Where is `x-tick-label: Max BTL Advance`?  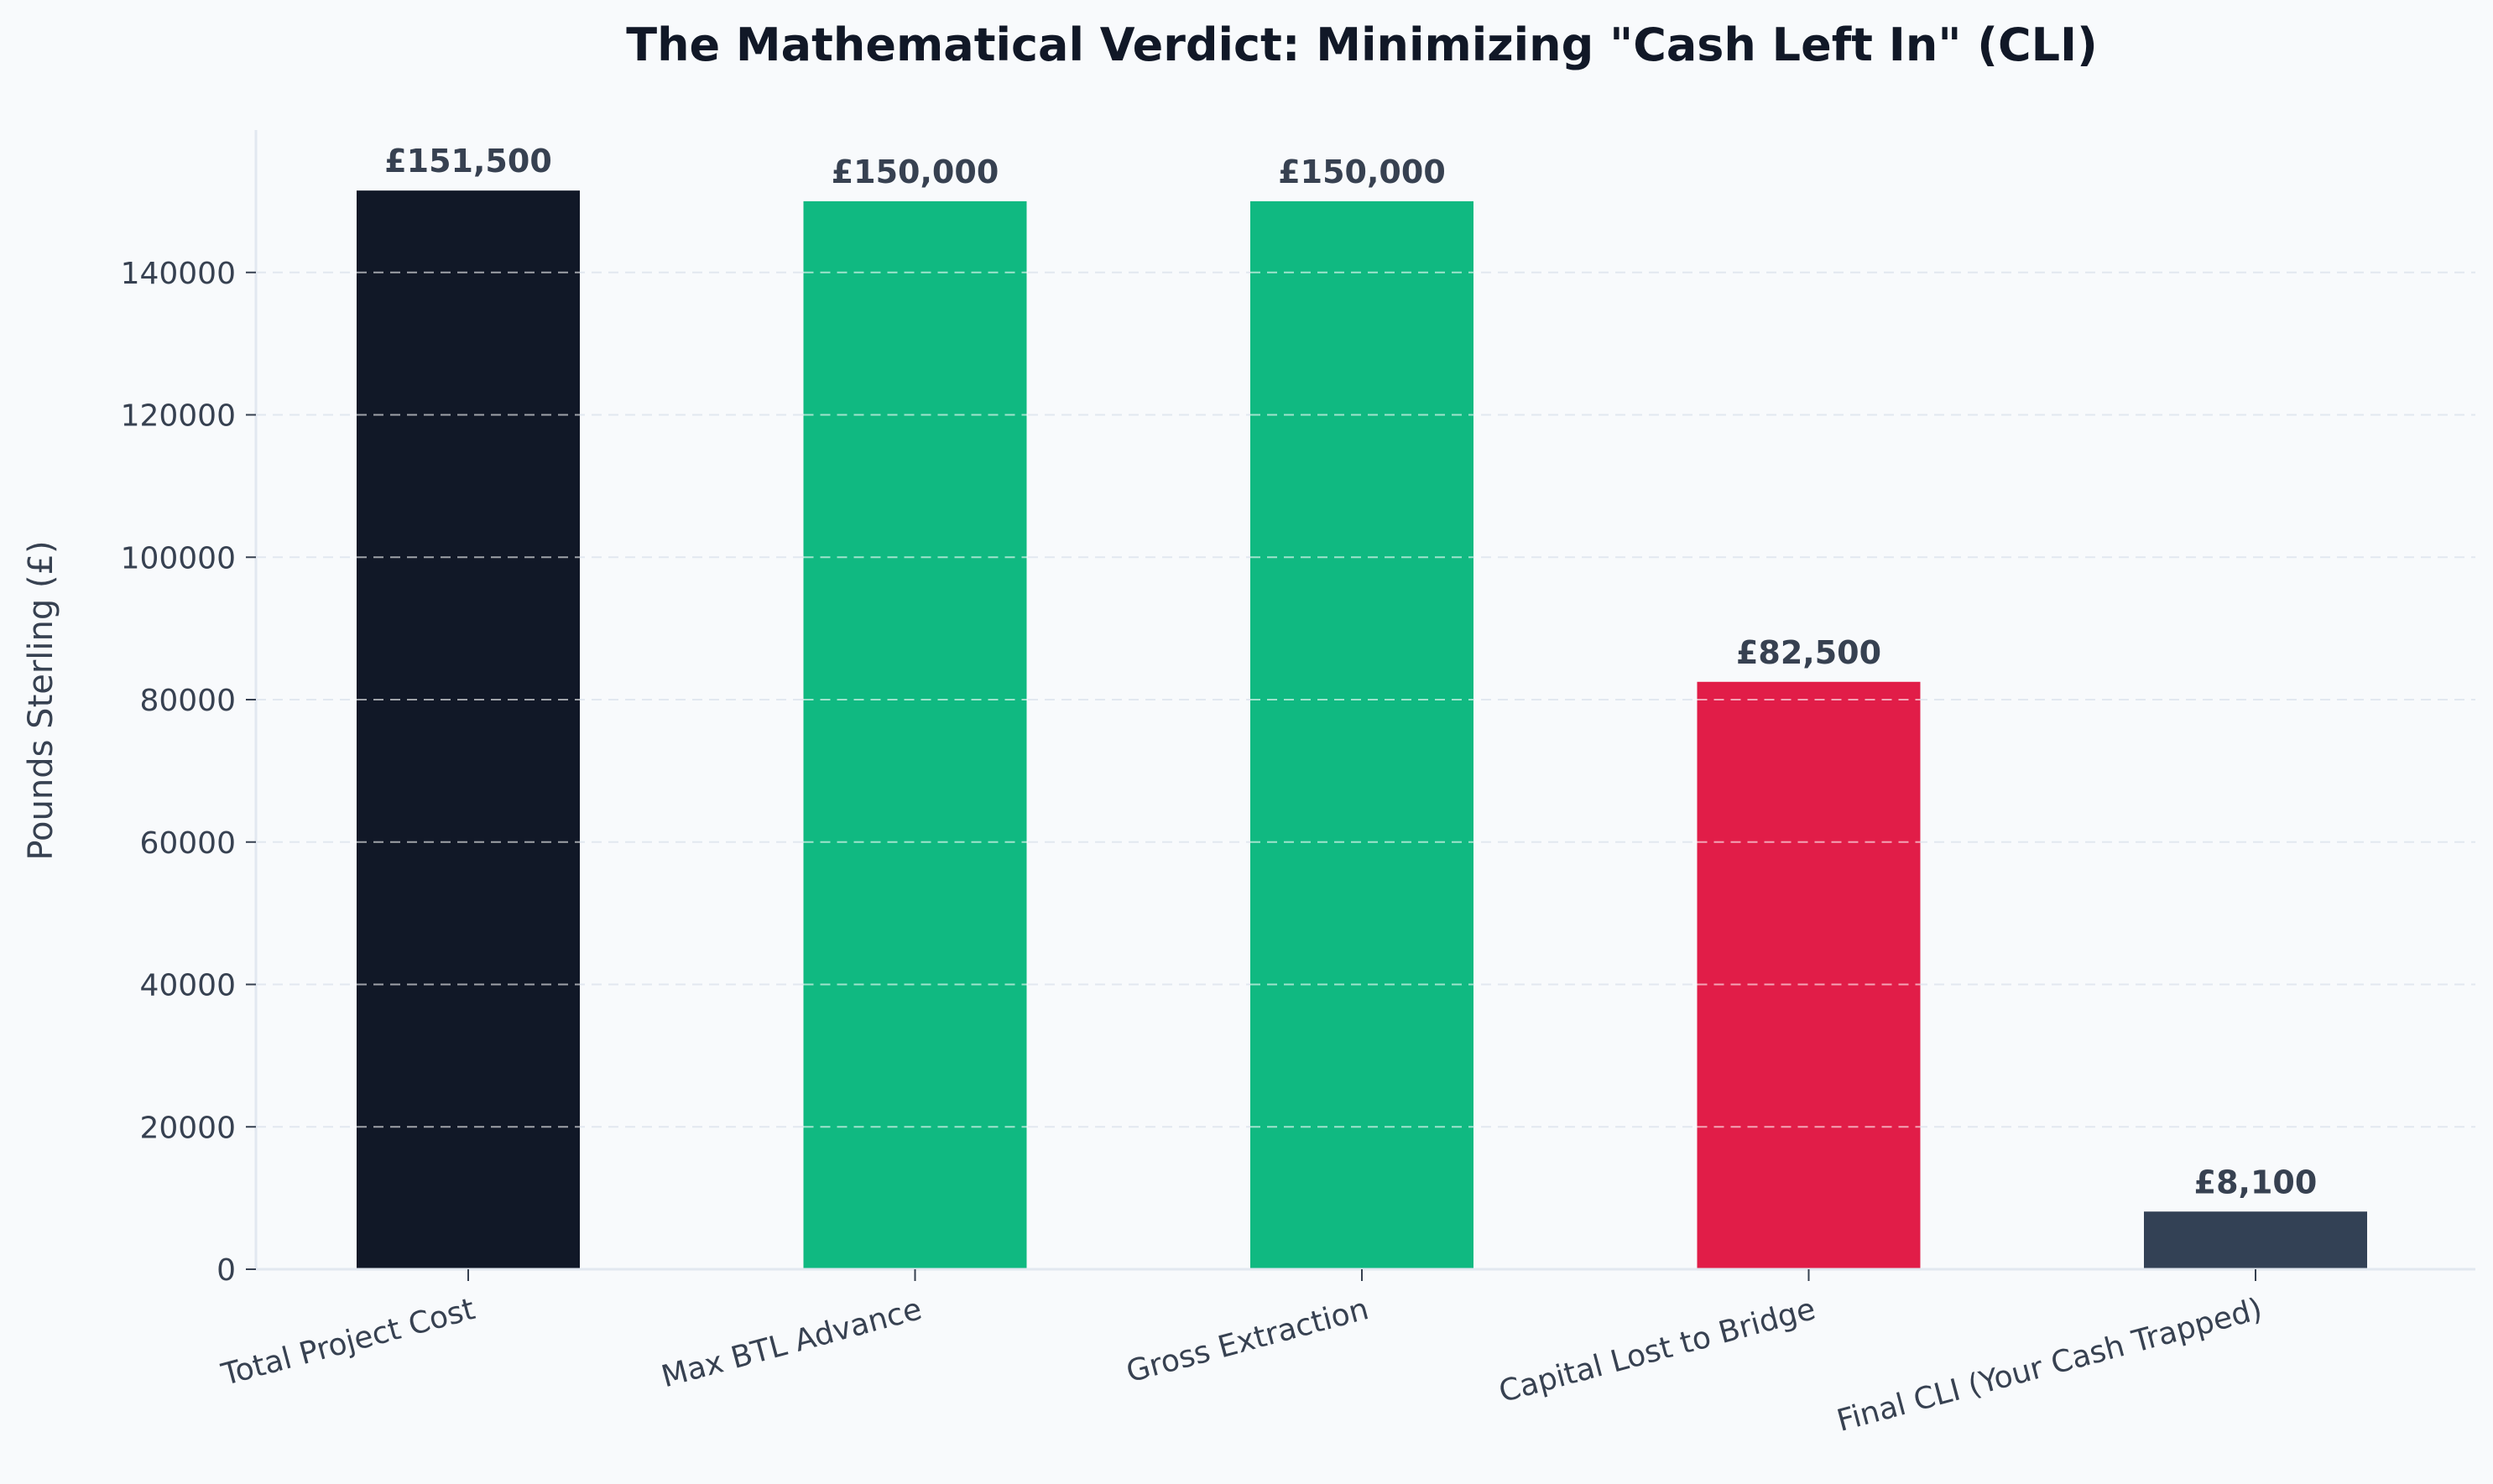 x-tick-label: Max BTL Advance is located at coordinates (792, 1343).